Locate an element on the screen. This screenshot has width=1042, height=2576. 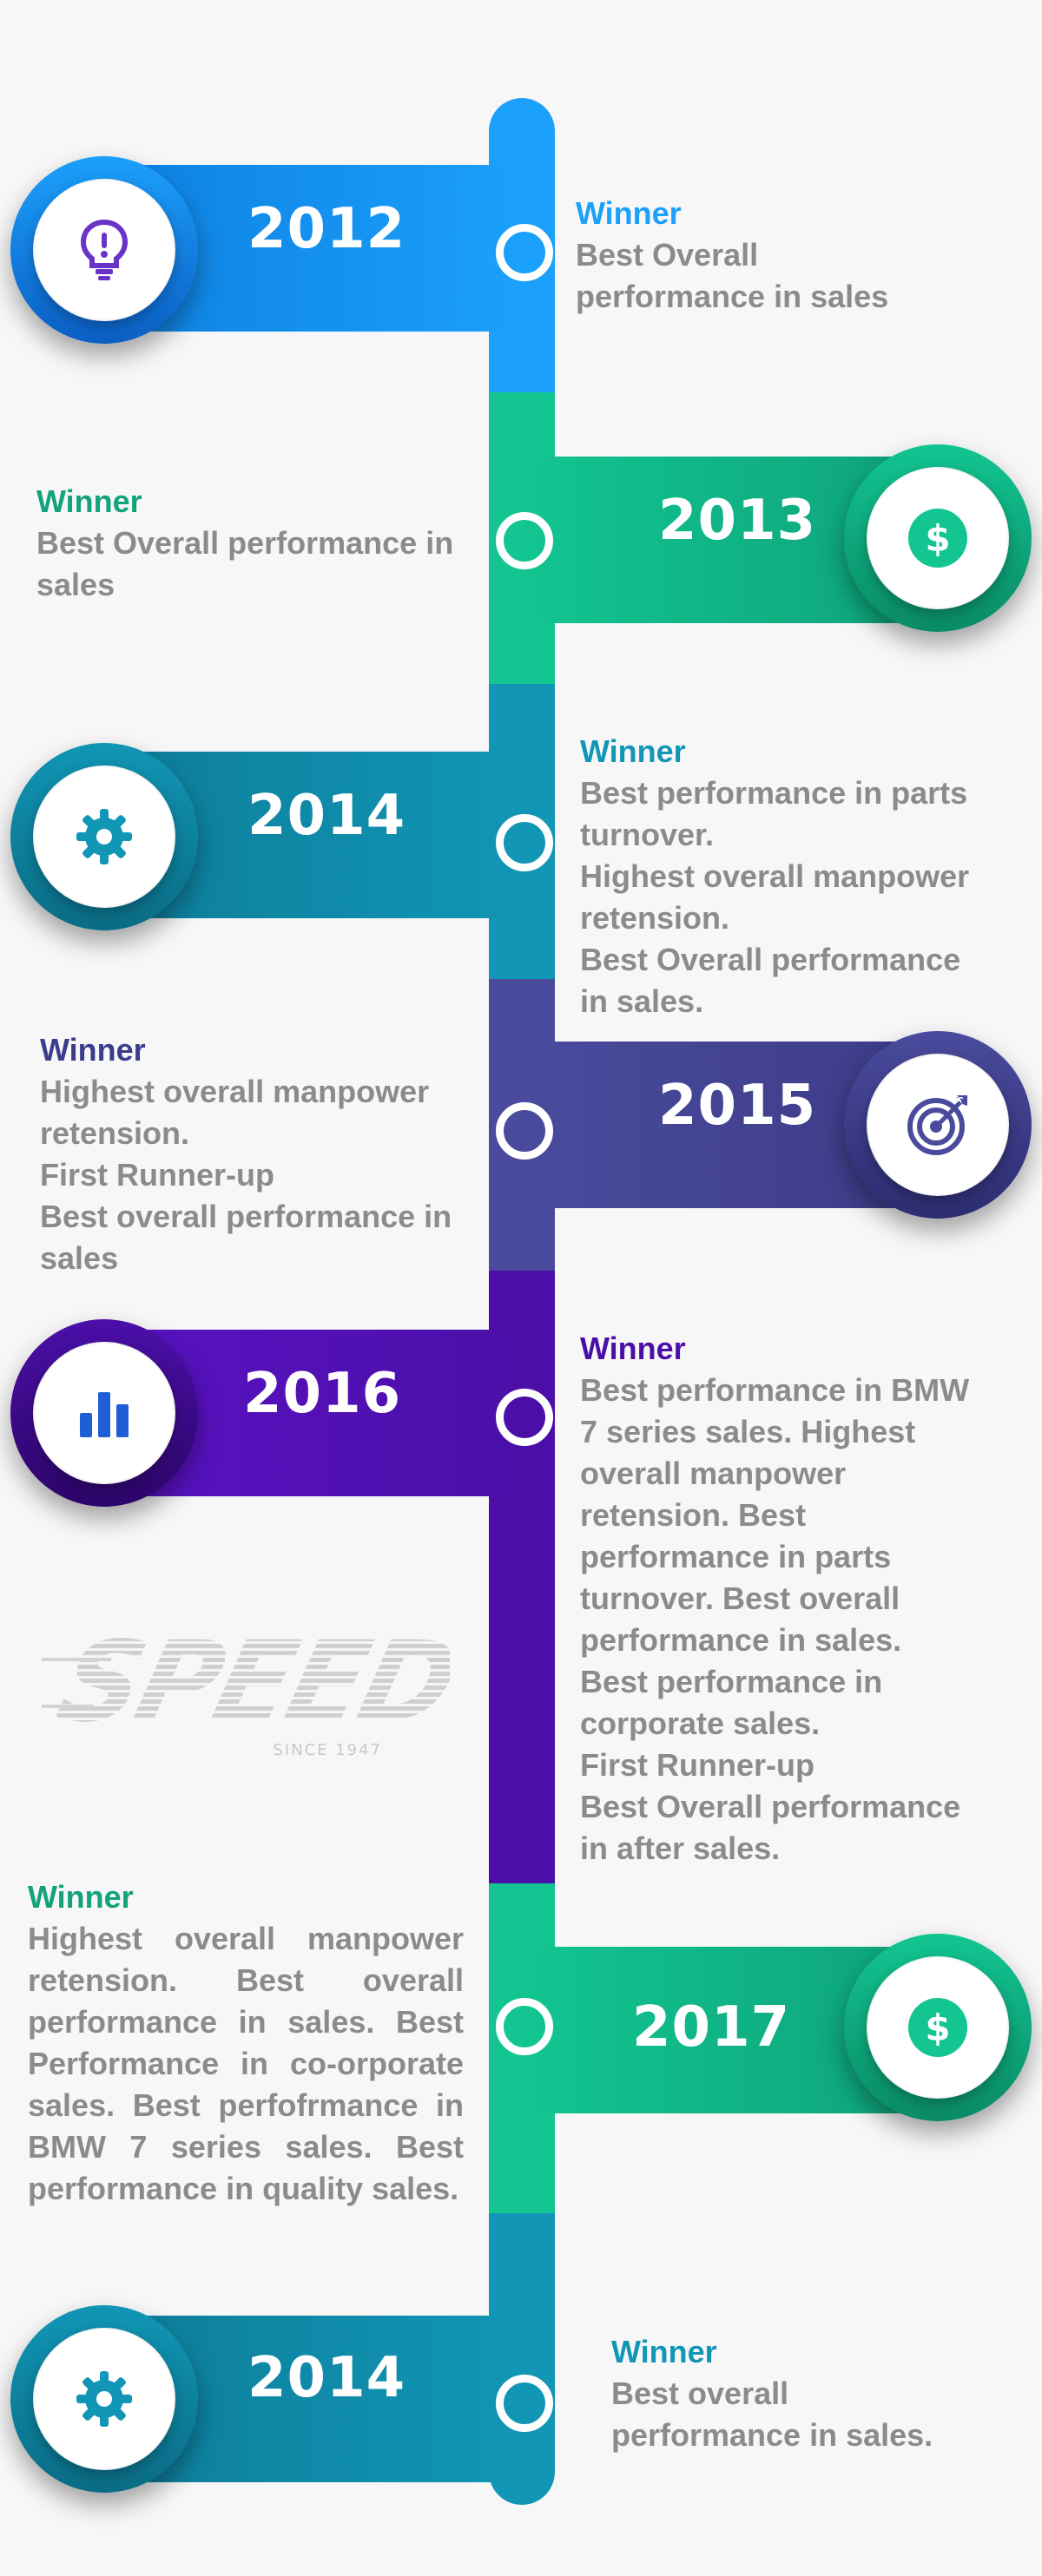
year-label-2016: 2016 is located at coordinates (322, 1394).